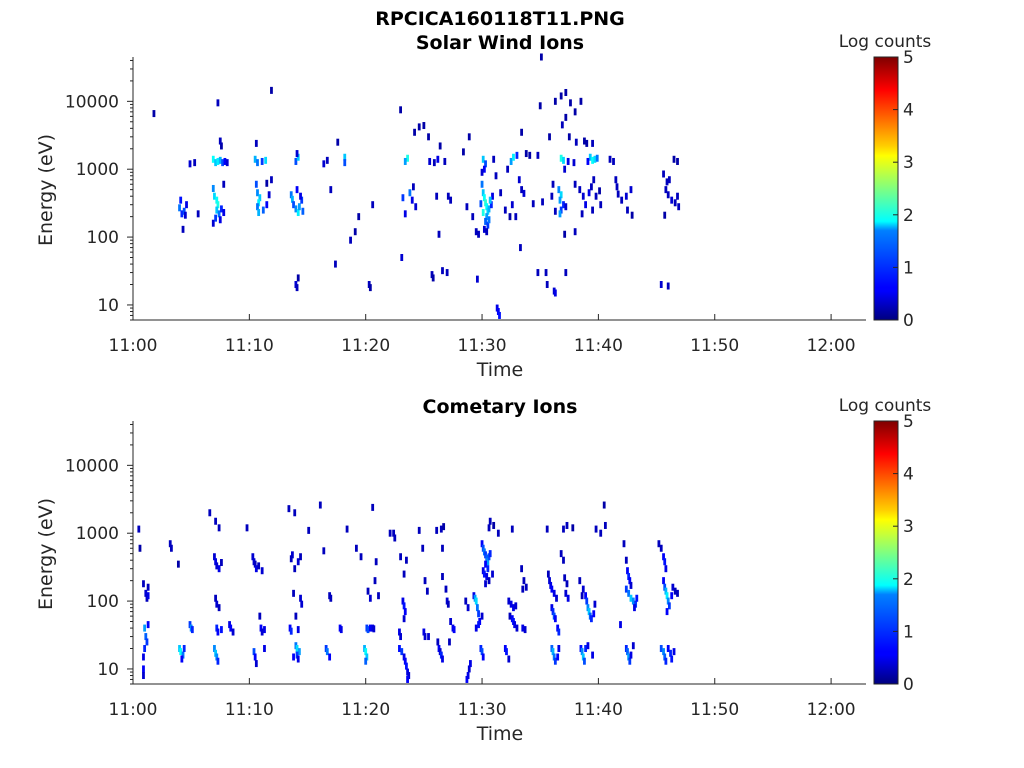 This screenshot has width=1024, height=768. Describe the element at coordinates (908, 527) in the screenshot. I see `colorbar-tick-label: 3` at that location.